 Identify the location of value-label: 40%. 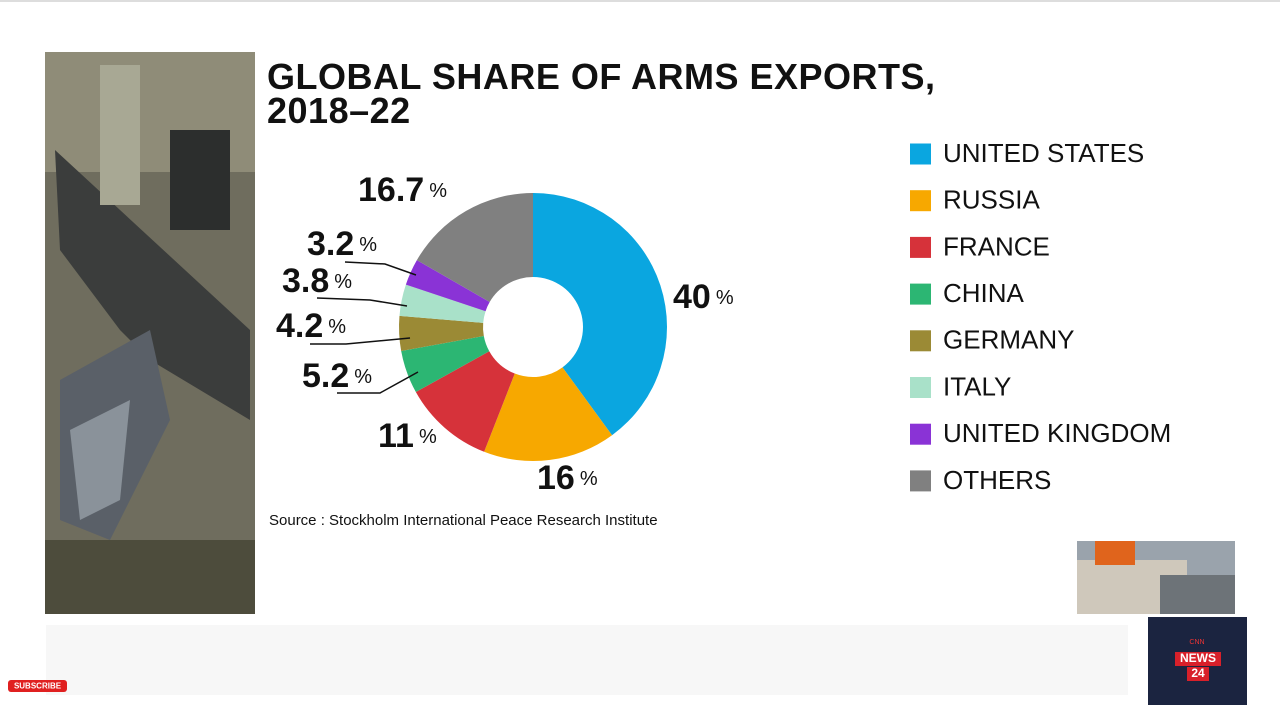
(703, 297).